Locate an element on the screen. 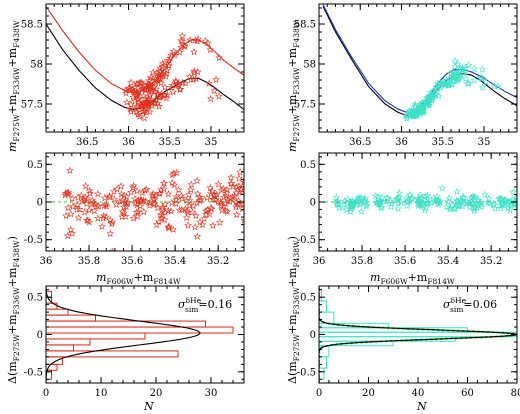 The height and width of the screenshot is (414, 520). x-tick-label: 30 is located at coordinates (211, 393).